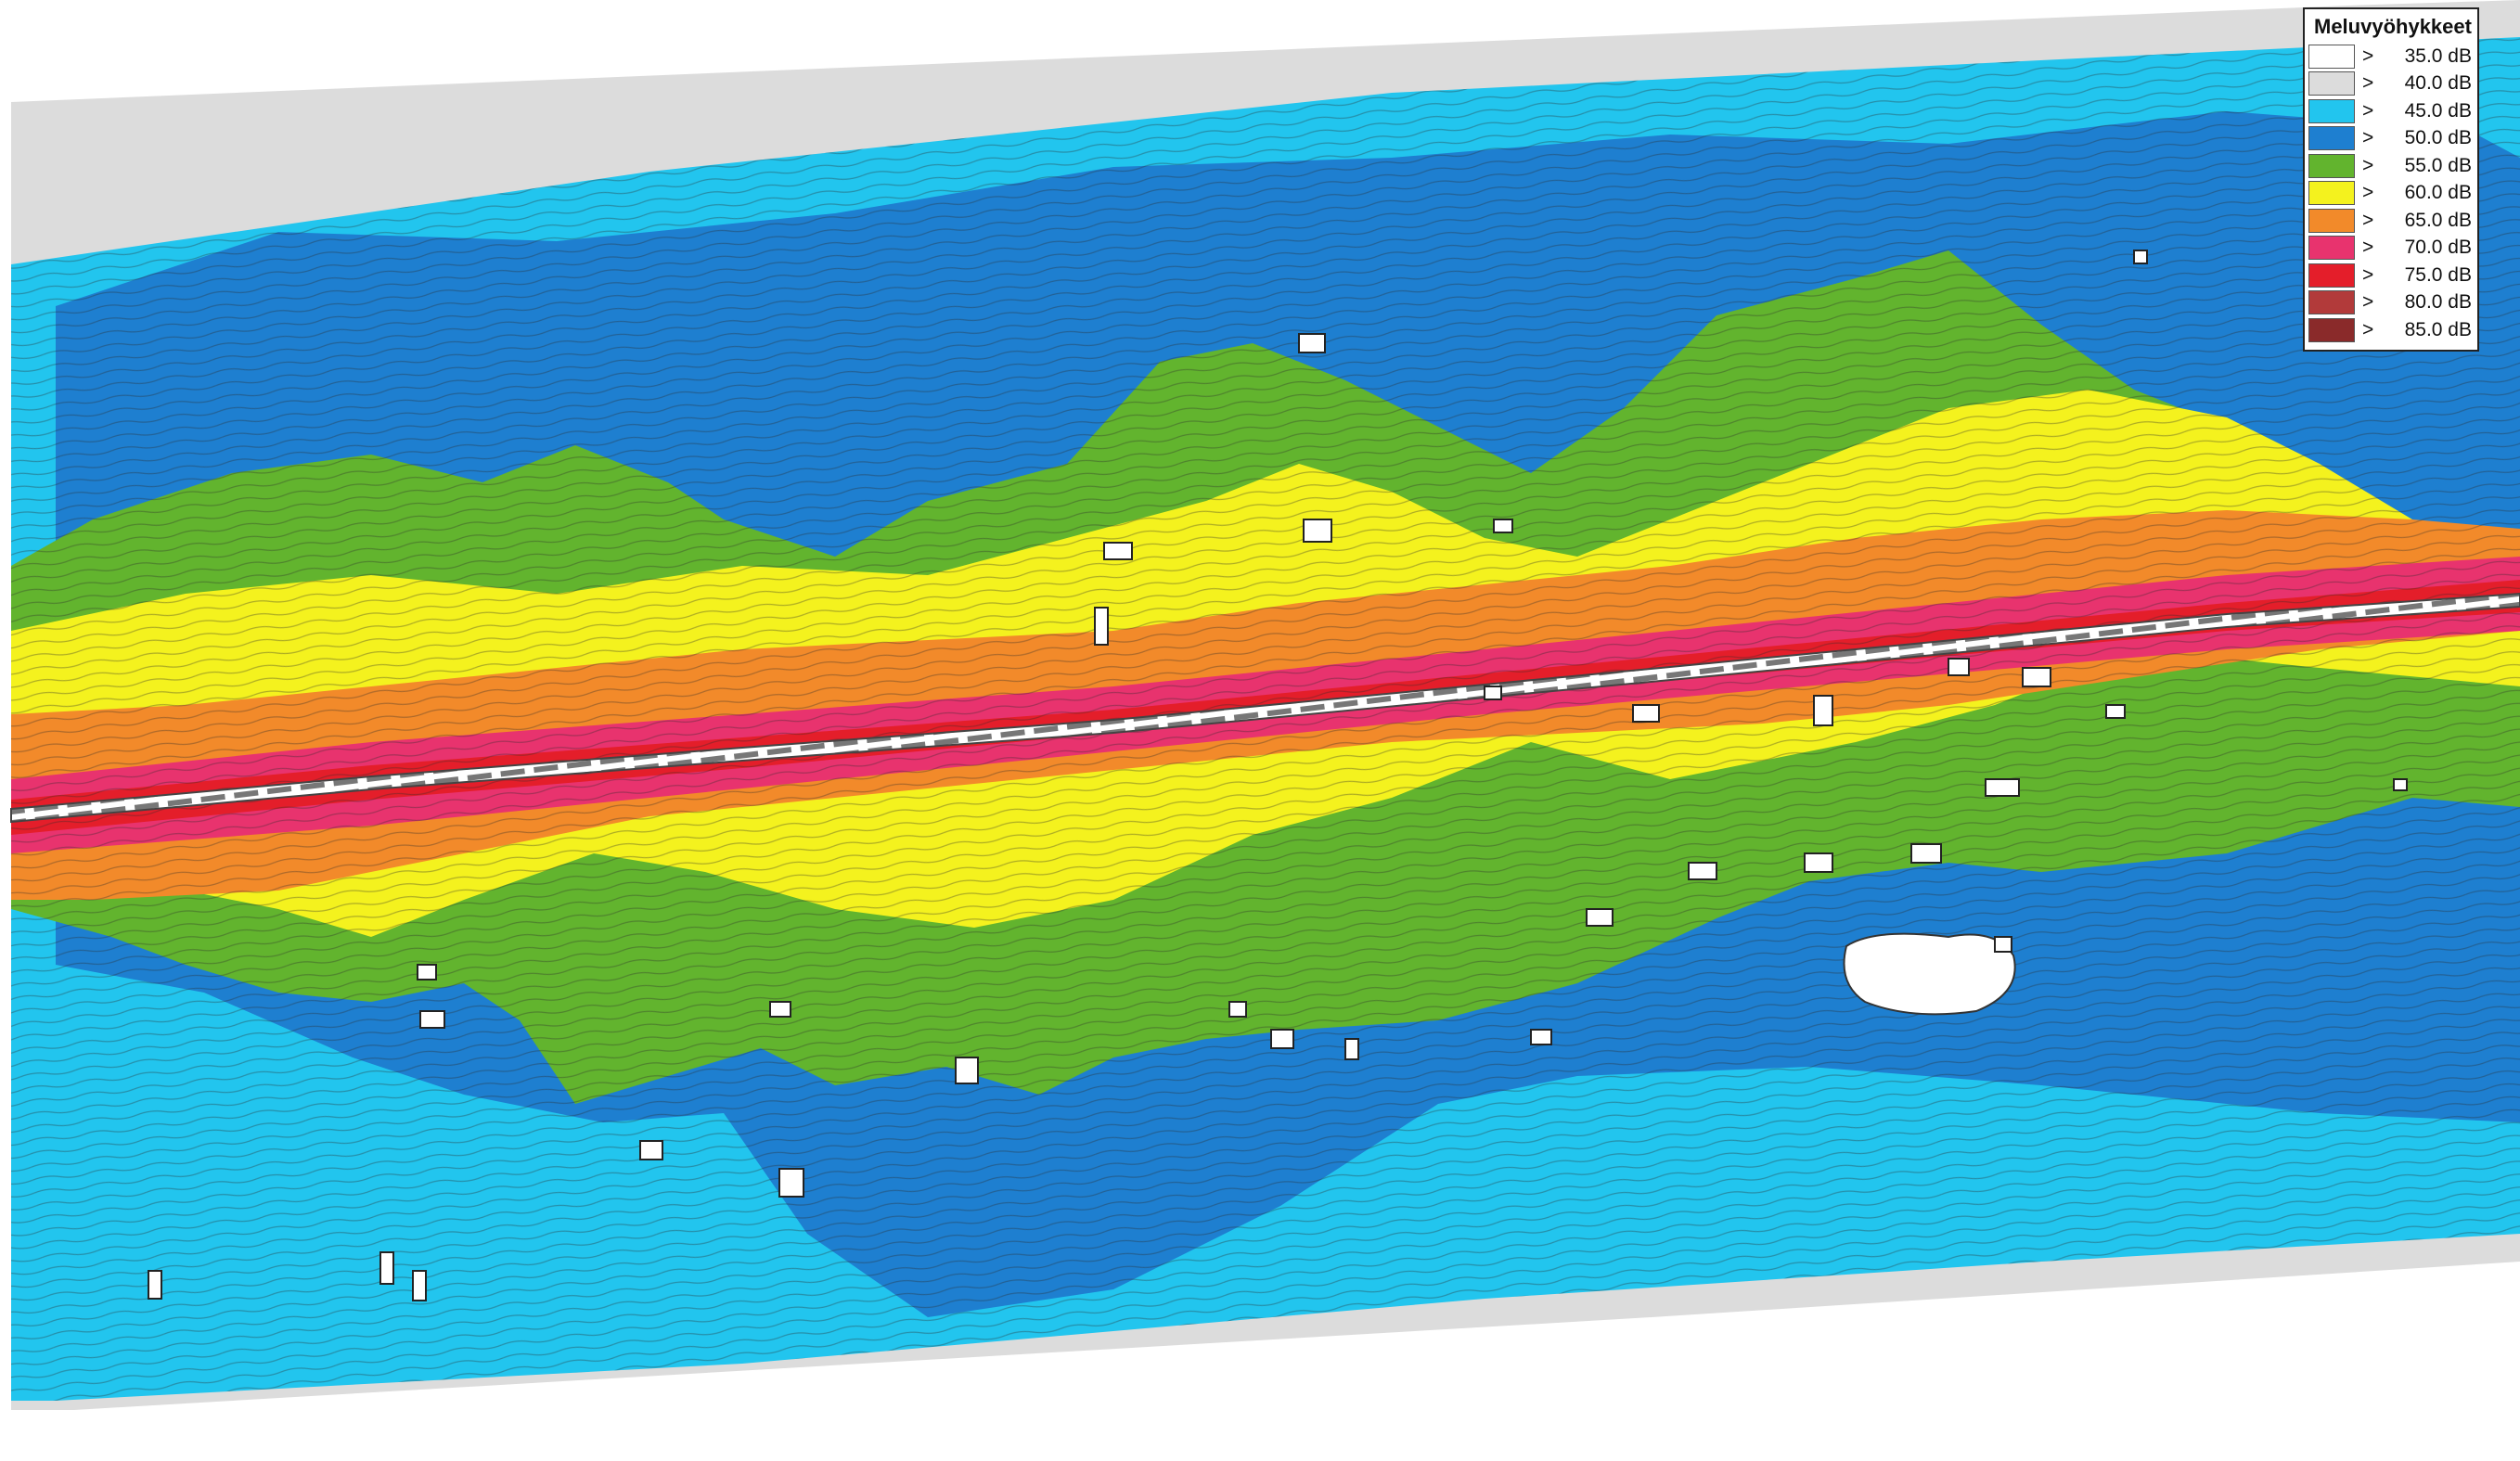 This screenshot has height=1461, width=2520. I want to click on legend-row: >35.0 dB, so click(2391, 56).